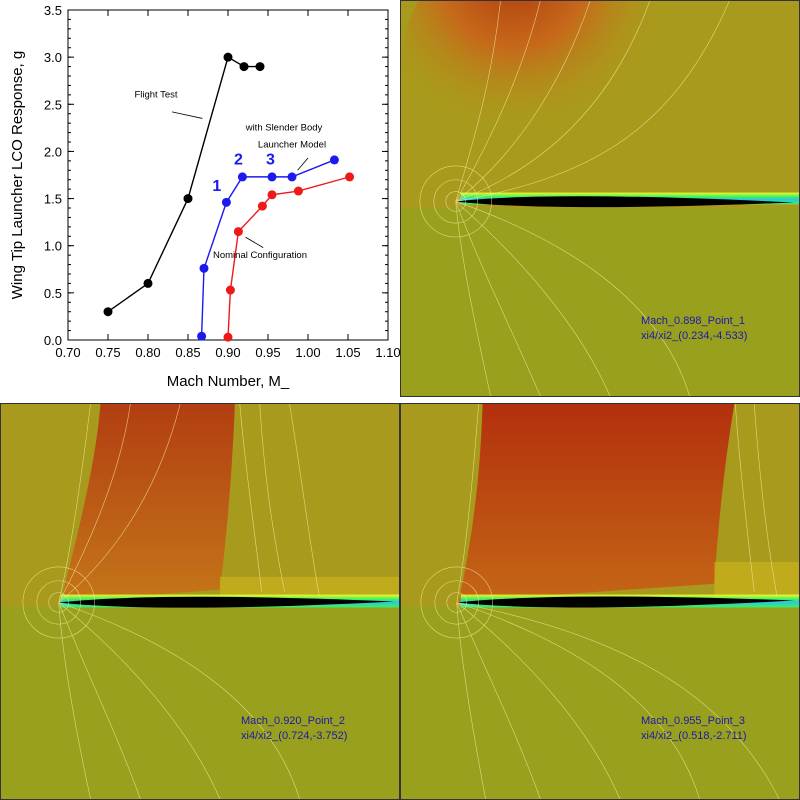  Describe the element at coordinates (694, 736) in the screenshot. I see `flow-caption-xi: xi4/xi2_(0.518,-2.711)` at that location.